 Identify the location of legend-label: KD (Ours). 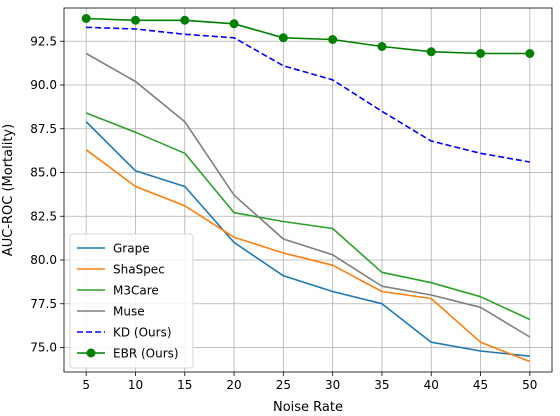
(142, 333).